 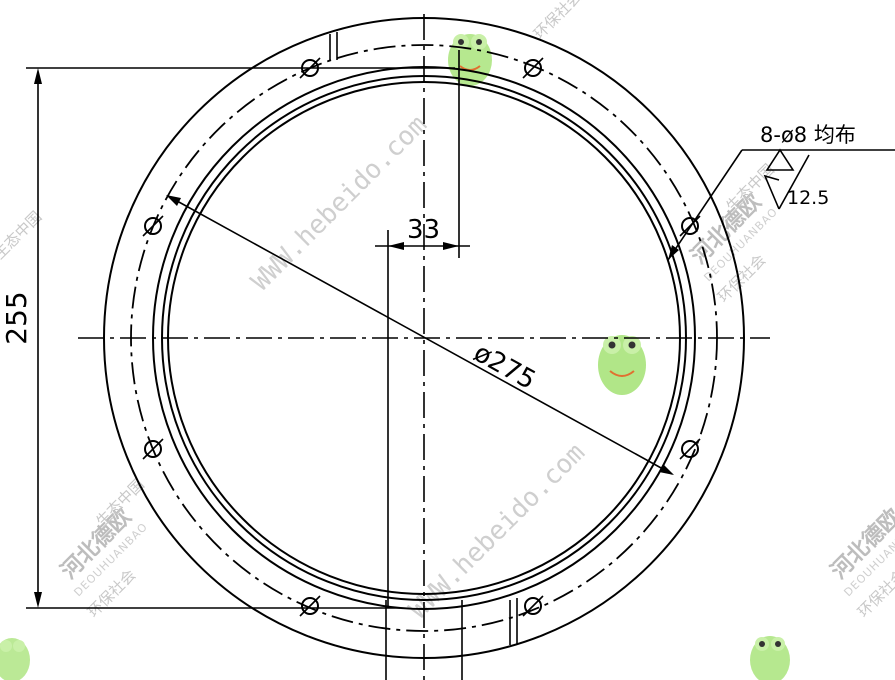 What do you see at coordinates (422, 329) in the screenshot?
I see `offset-dimension: 33` at bounding box center [422, 329].